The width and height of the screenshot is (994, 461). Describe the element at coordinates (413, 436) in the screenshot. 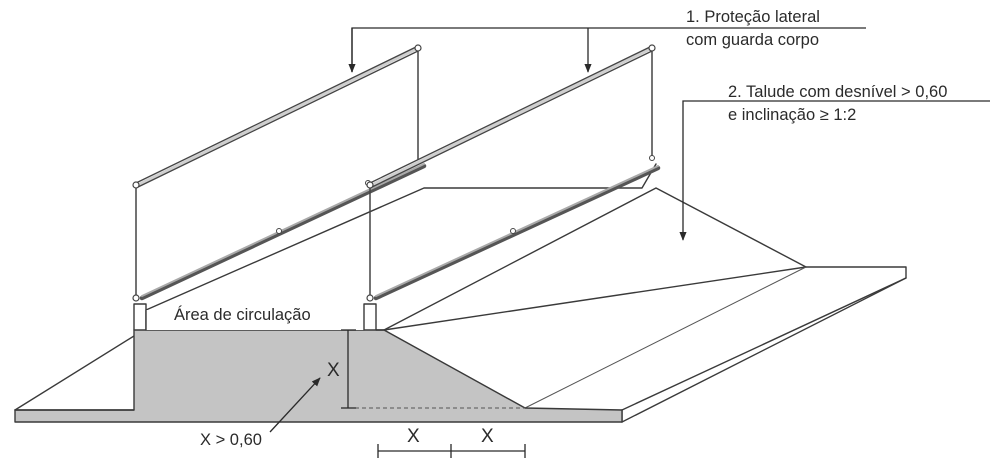

I see `dimension-horizontal-left-label: X` at that location.